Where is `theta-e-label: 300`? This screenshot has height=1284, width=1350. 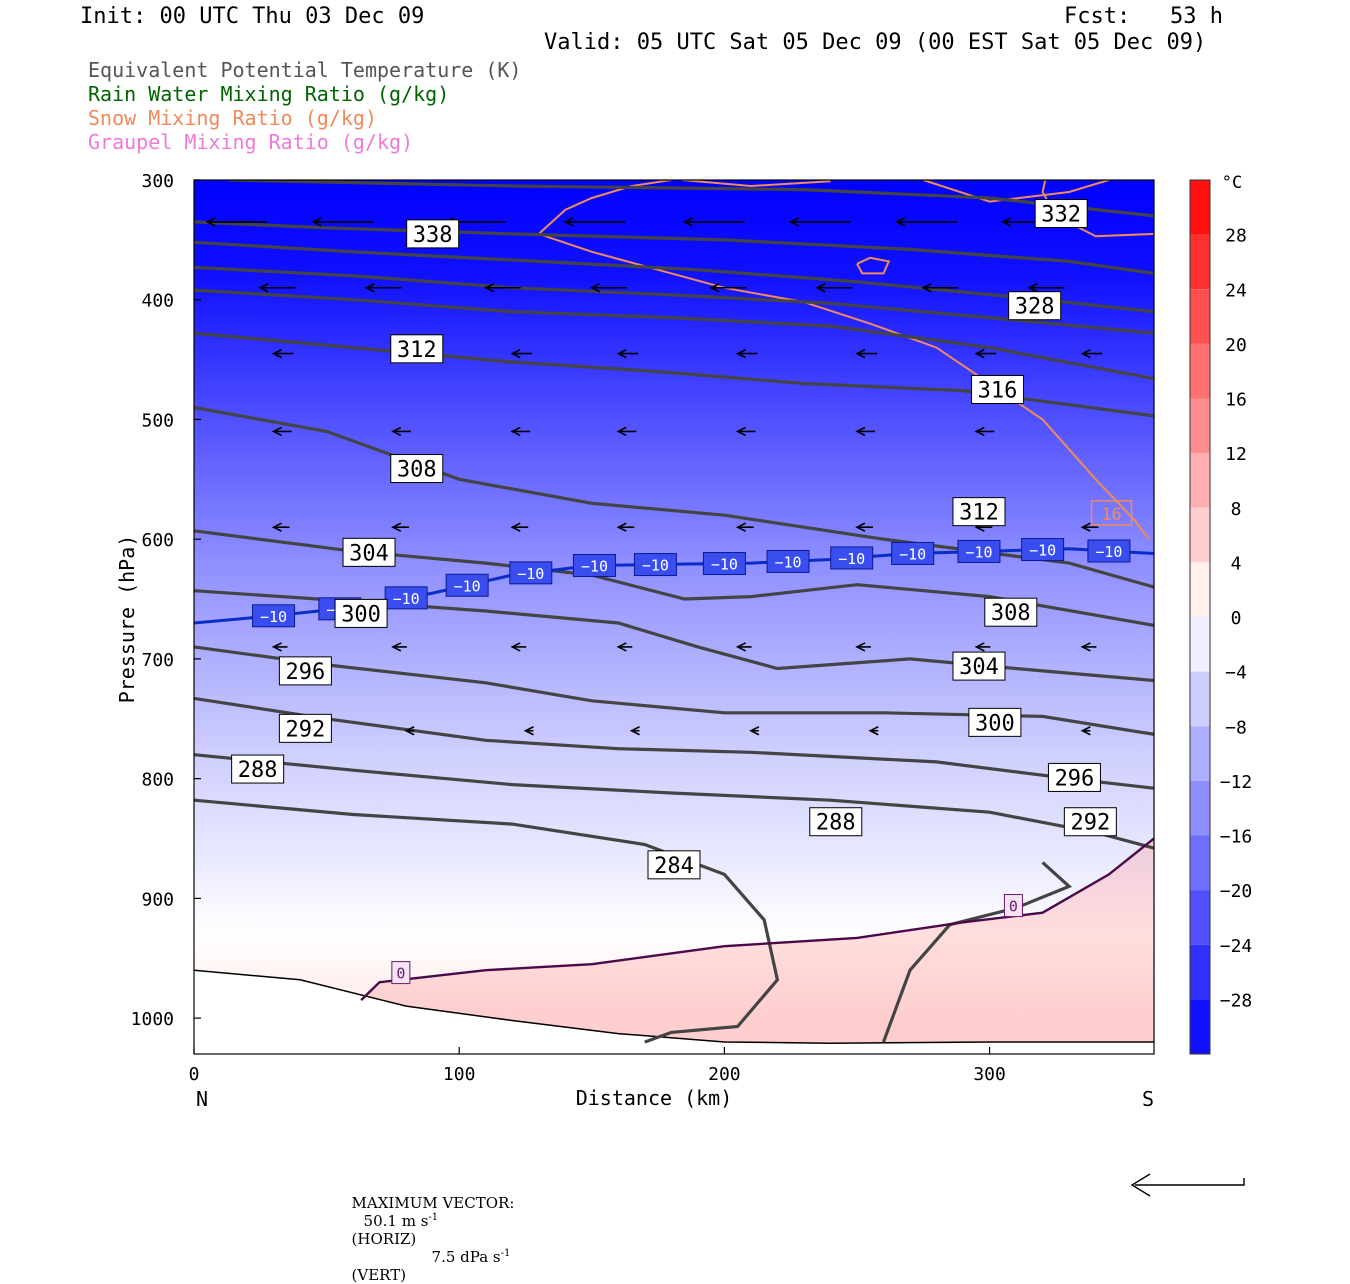
theta-e-label: 300 is located at coordinates (995, 723).